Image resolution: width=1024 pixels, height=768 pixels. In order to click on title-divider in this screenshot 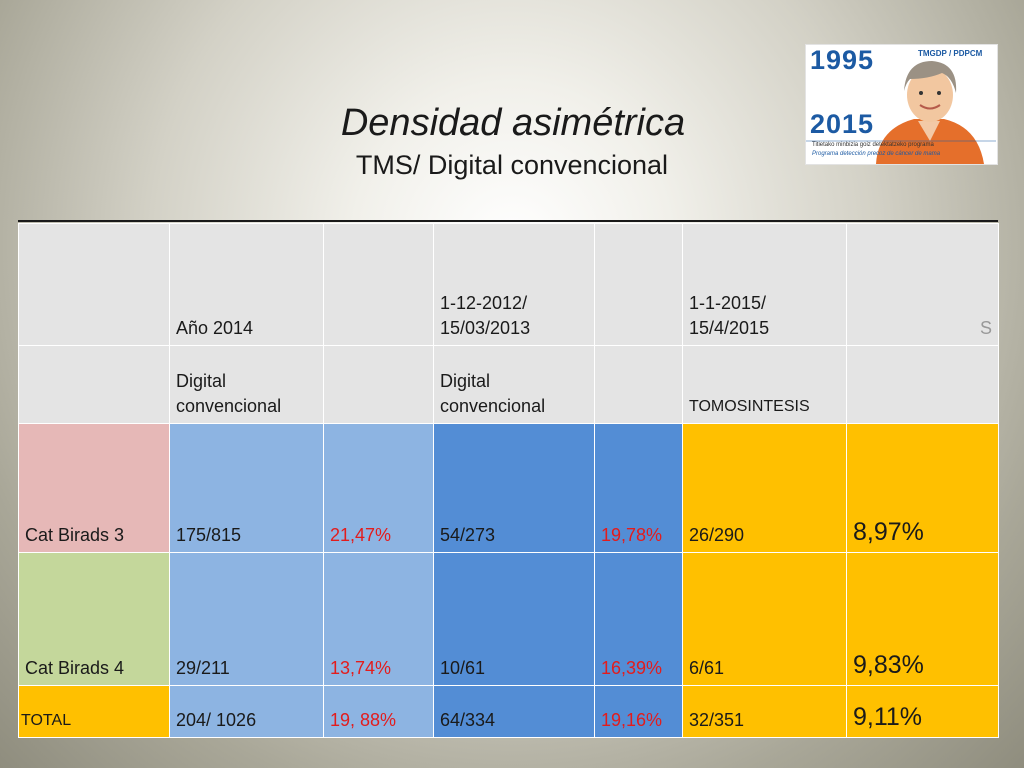, I will do `click(508, 221)`.